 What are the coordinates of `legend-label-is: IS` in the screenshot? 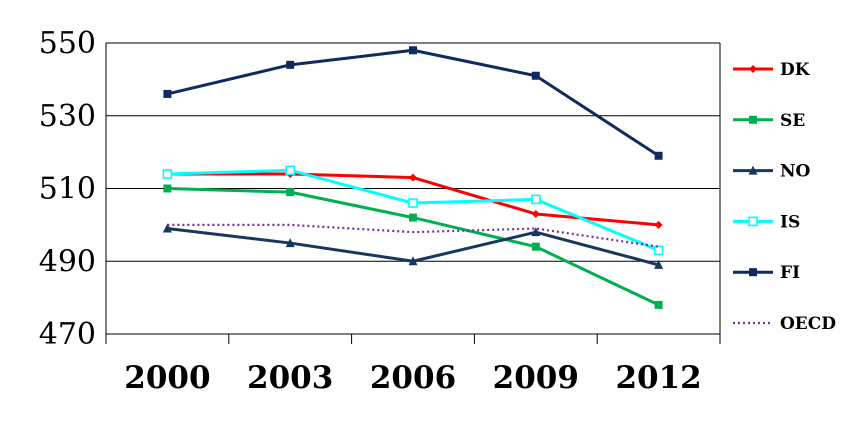 It's located at (790, 222).